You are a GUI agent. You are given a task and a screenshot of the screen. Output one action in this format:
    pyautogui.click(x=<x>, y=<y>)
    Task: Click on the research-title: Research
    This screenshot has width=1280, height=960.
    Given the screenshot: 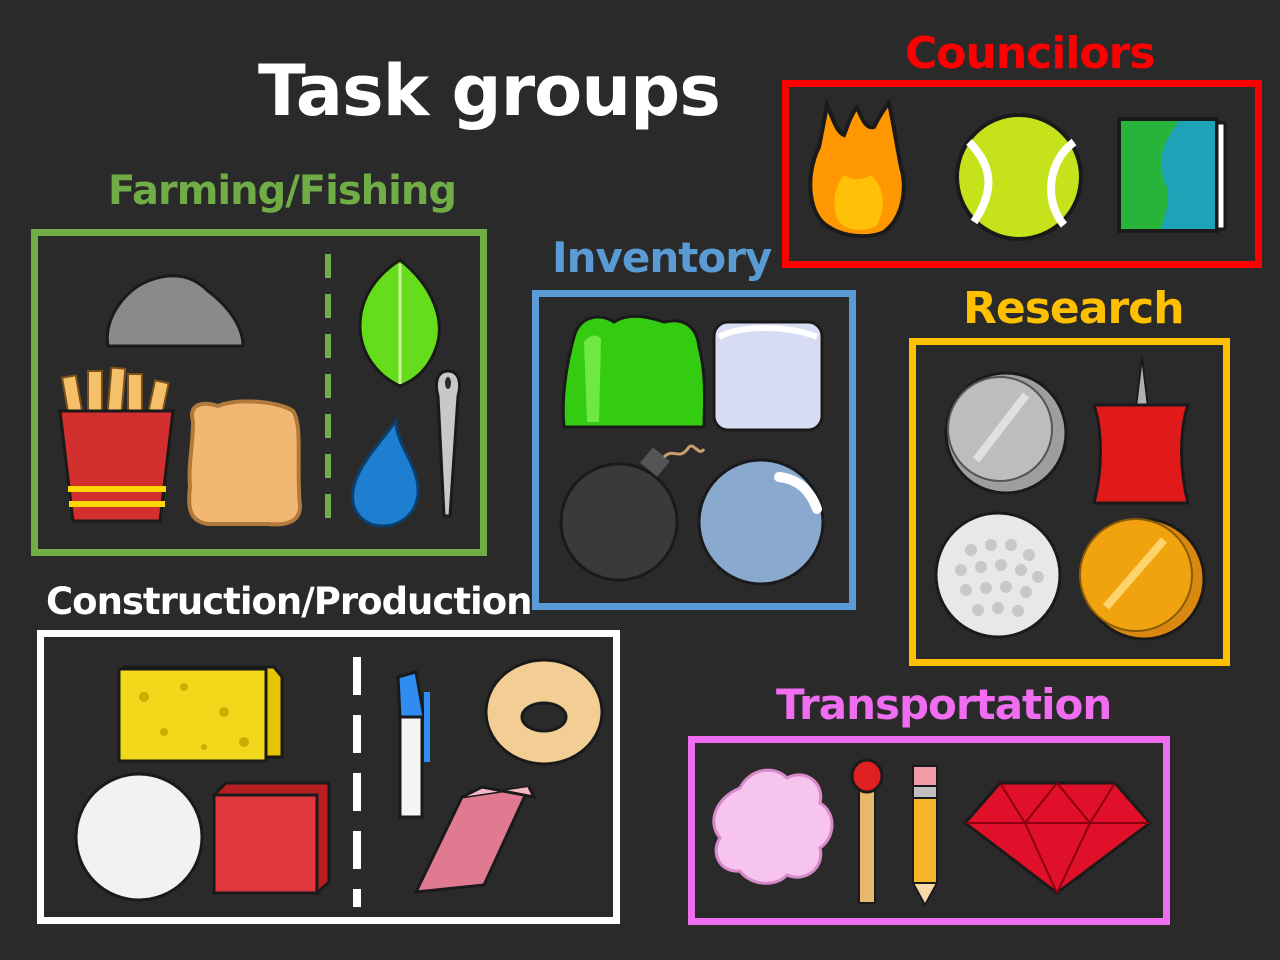 What is the action you would take?
    pyautogui.click(x=1074, y=308)
    